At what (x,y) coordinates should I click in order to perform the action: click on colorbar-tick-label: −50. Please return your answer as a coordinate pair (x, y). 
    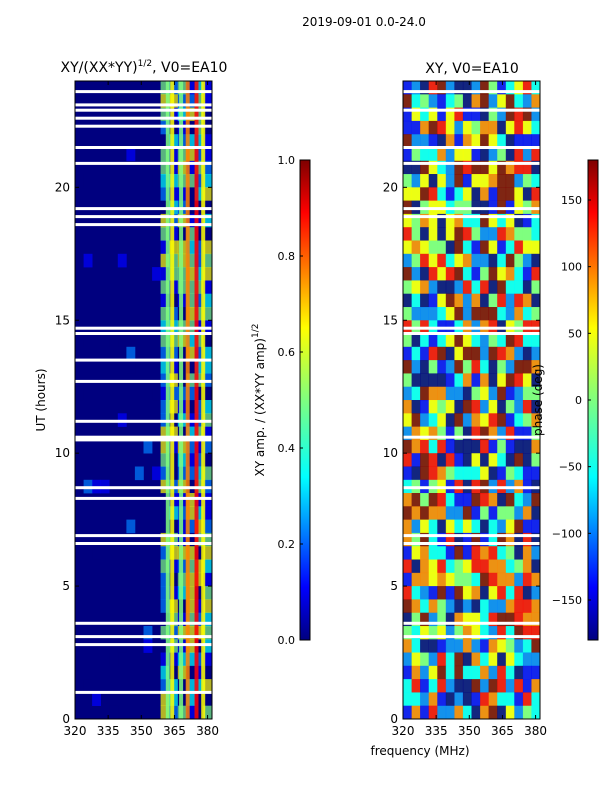
    Looking at the image, I should click on (570, 467).